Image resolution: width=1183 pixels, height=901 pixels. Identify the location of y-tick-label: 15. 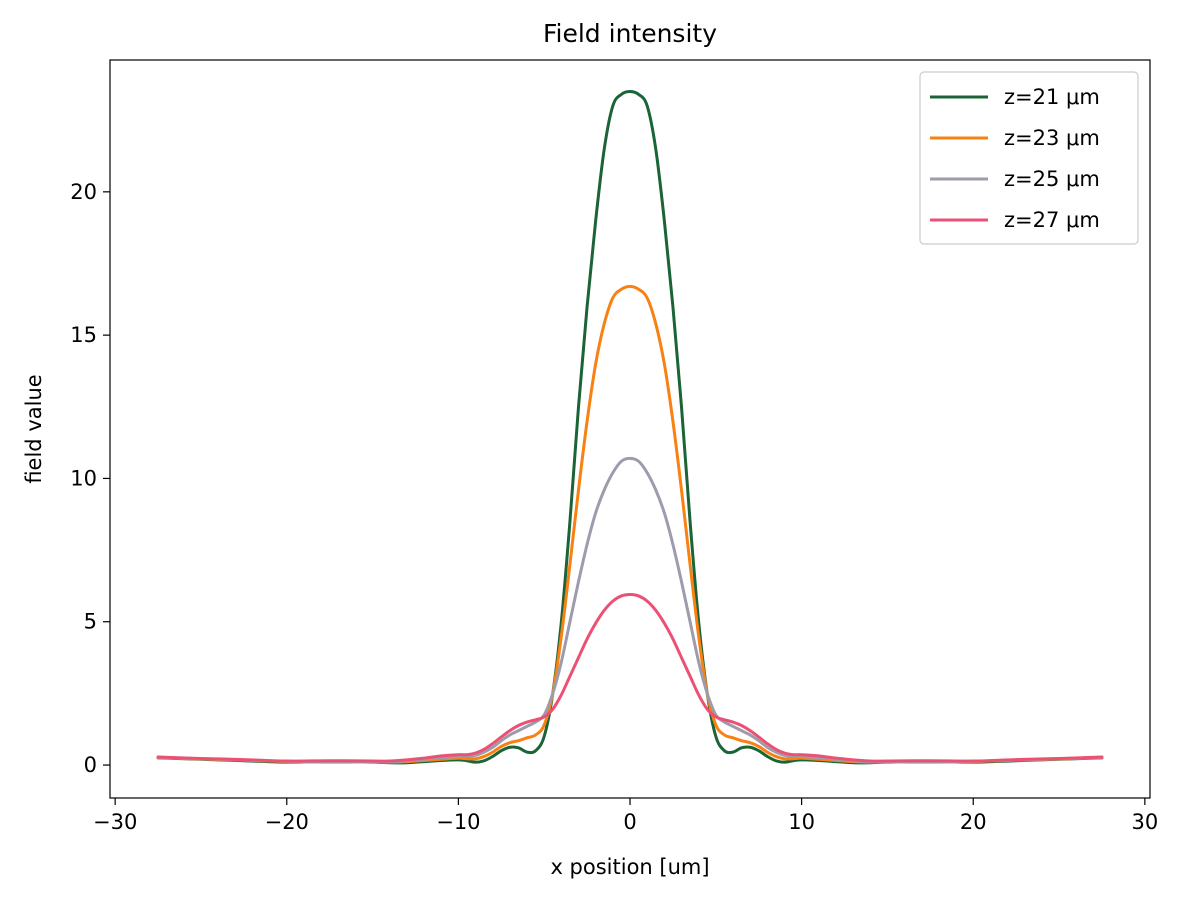
(83, 335).